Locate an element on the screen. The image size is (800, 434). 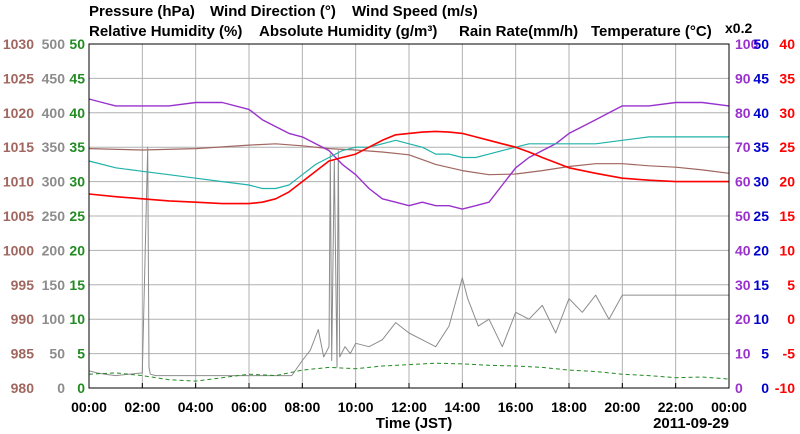
y-tick-label-wind-speed: 35 is located at coordinates (77, 147).